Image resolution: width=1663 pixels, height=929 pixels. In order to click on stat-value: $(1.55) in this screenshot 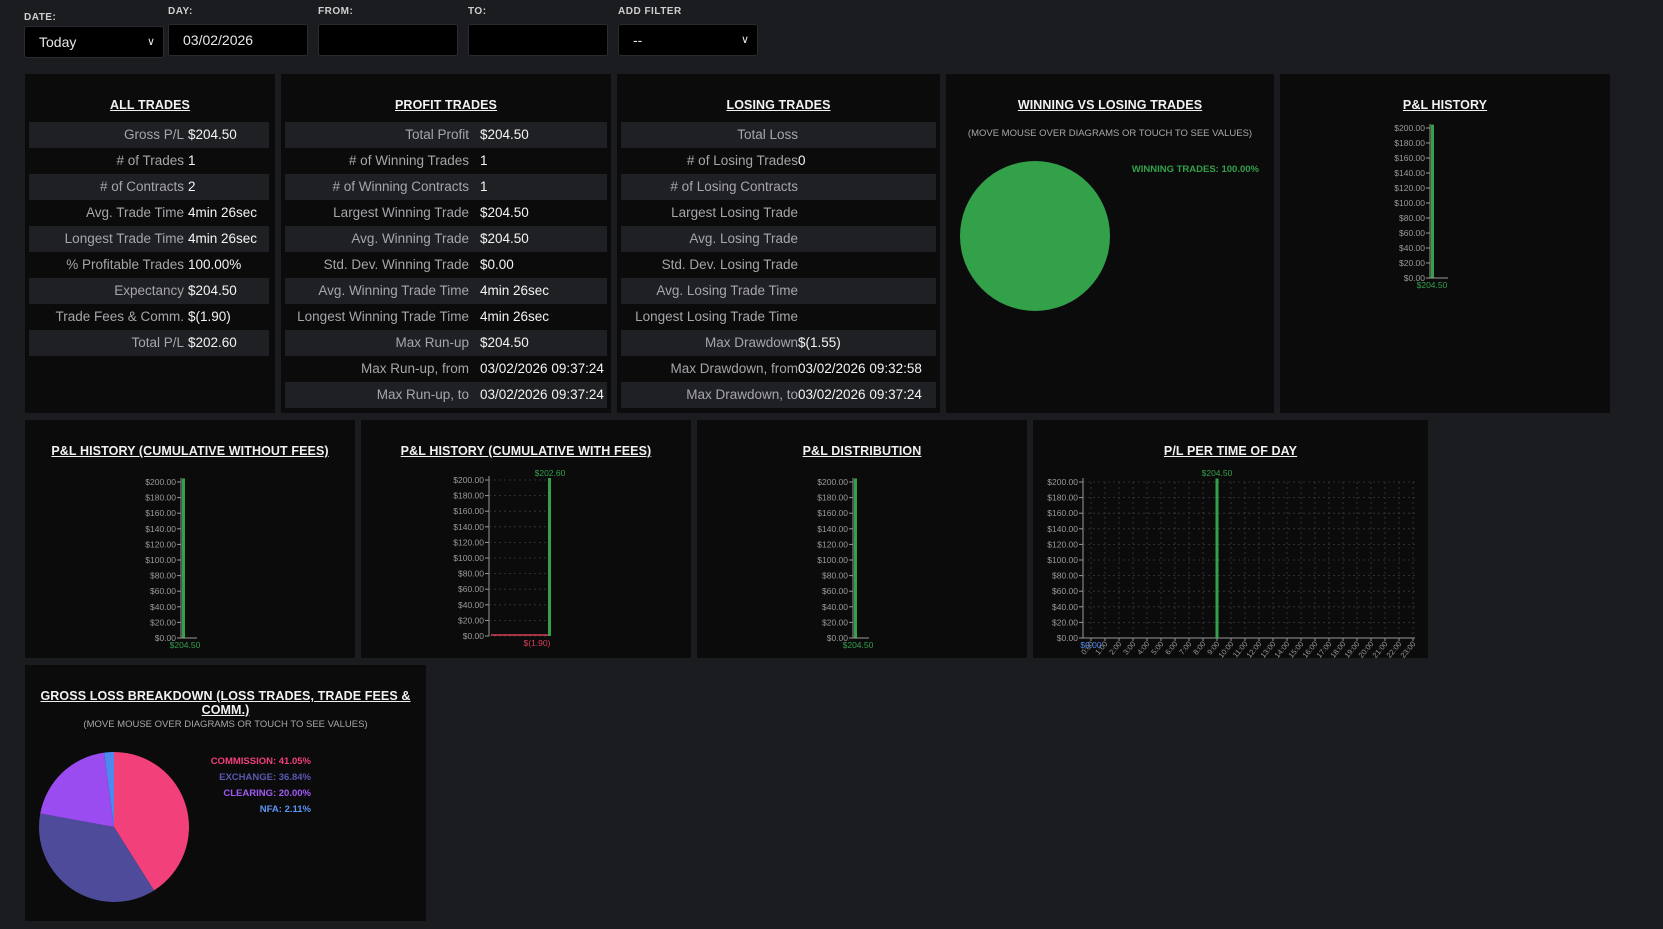, I will do `click(819, 342)`.